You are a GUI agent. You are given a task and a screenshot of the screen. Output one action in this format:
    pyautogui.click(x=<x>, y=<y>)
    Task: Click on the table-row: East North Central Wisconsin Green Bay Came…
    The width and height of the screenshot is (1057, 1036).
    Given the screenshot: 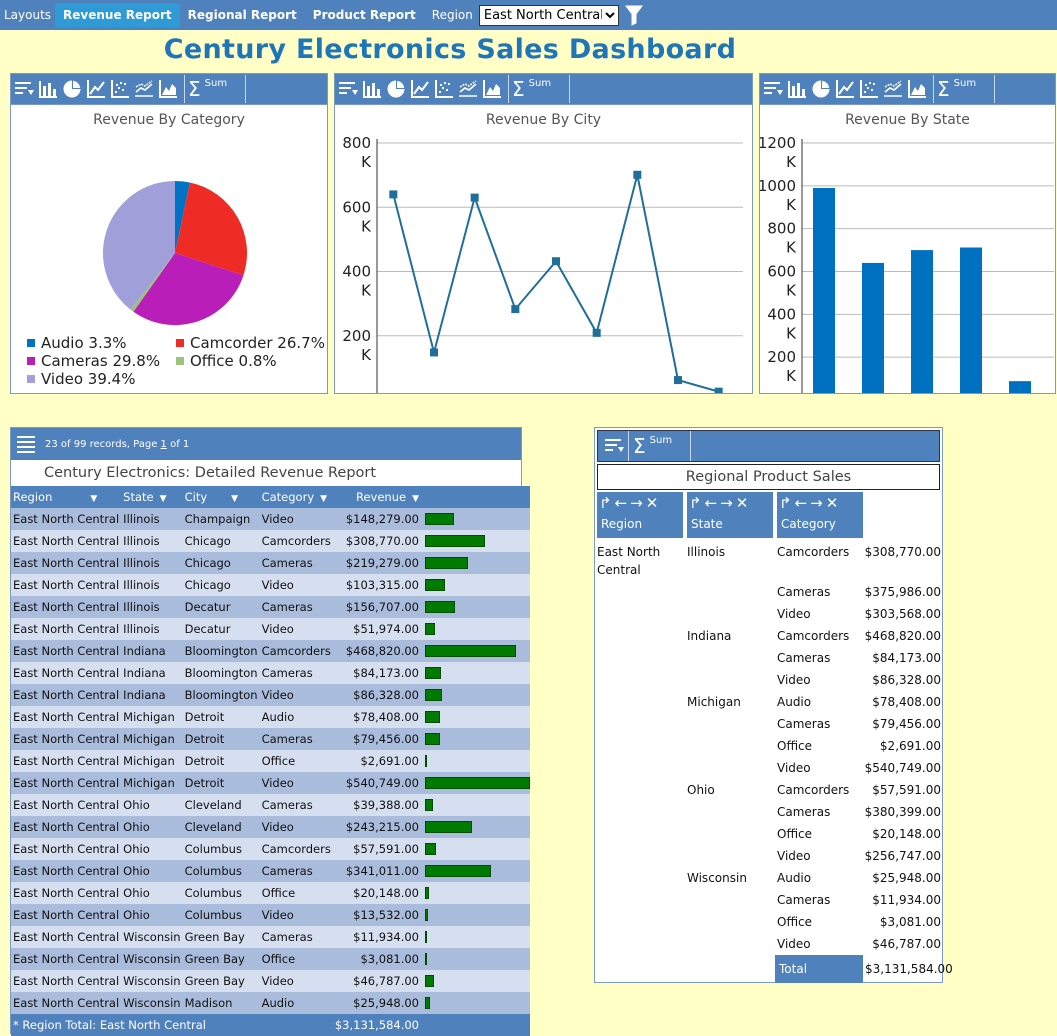 What is the action you would take?
    pyautogui.click(x=270, y=937)
    